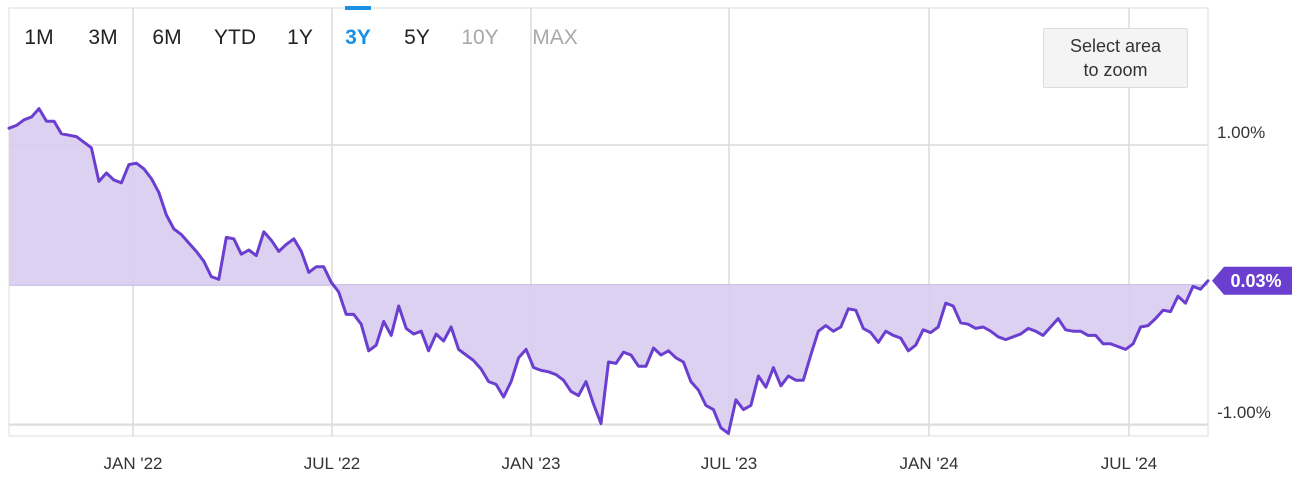 This screenshot has width=1306, height=488. I want to click on range-button-label: 3Y, so click(358, 37).